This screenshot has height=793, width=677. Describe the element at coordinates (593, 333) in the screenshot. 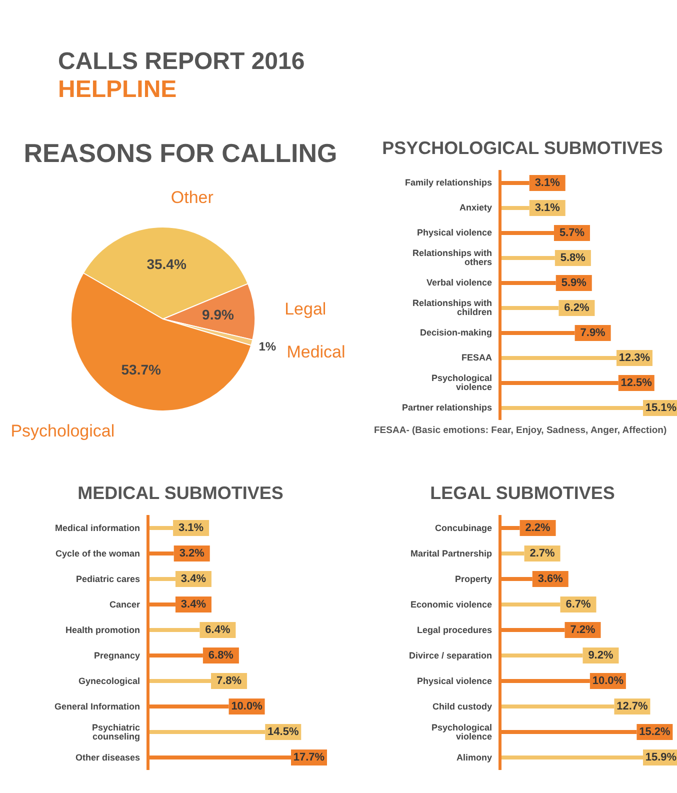

I see `data-label: 7.9%` at that location.